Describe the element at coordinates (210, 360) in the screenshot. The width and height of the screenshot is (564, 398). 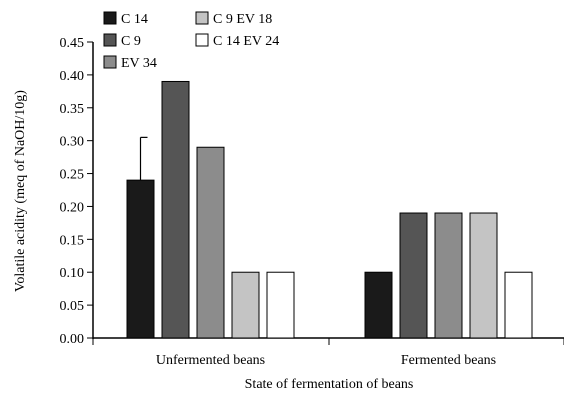
I see `x-category-label-0: Unfermented beans` at that location.